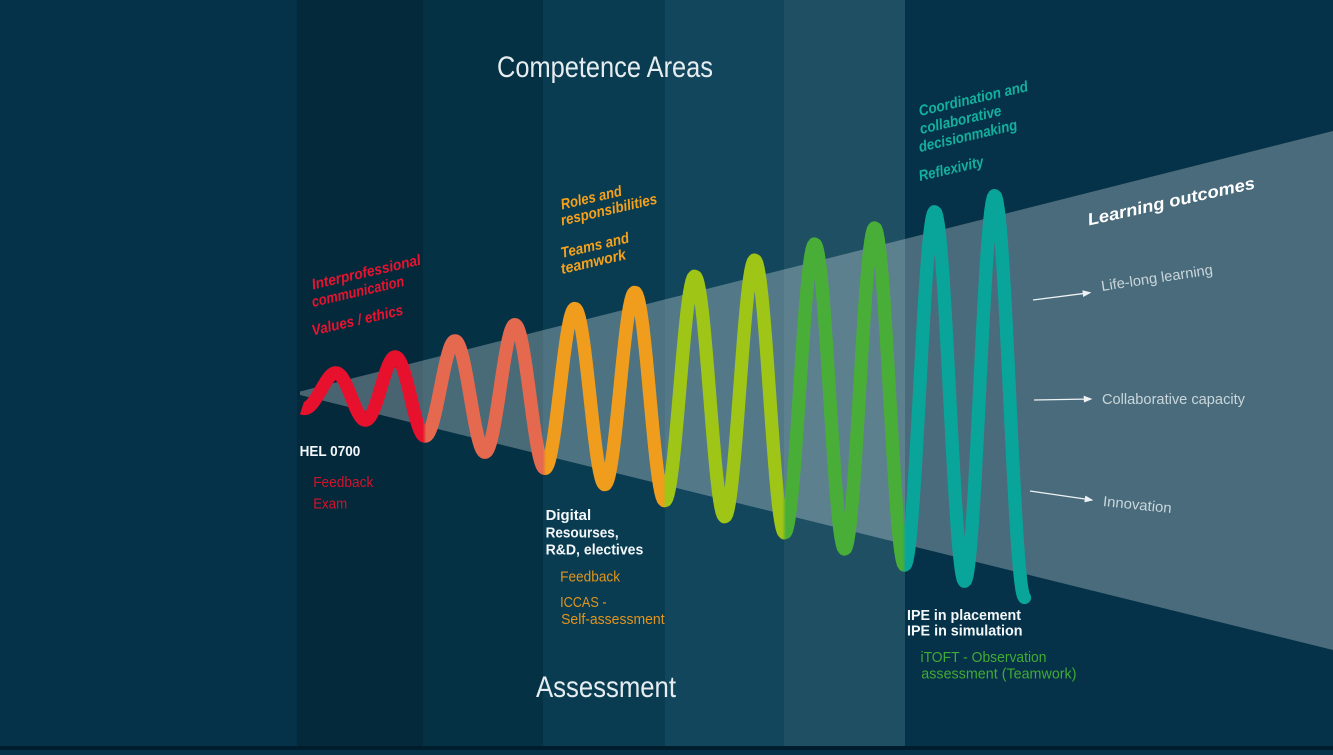 This screenshot has height=755, width=1333. Describe the element at coordinates (964, 615) in the screenshot. I see `svg-text: IPE in placement` at that location.